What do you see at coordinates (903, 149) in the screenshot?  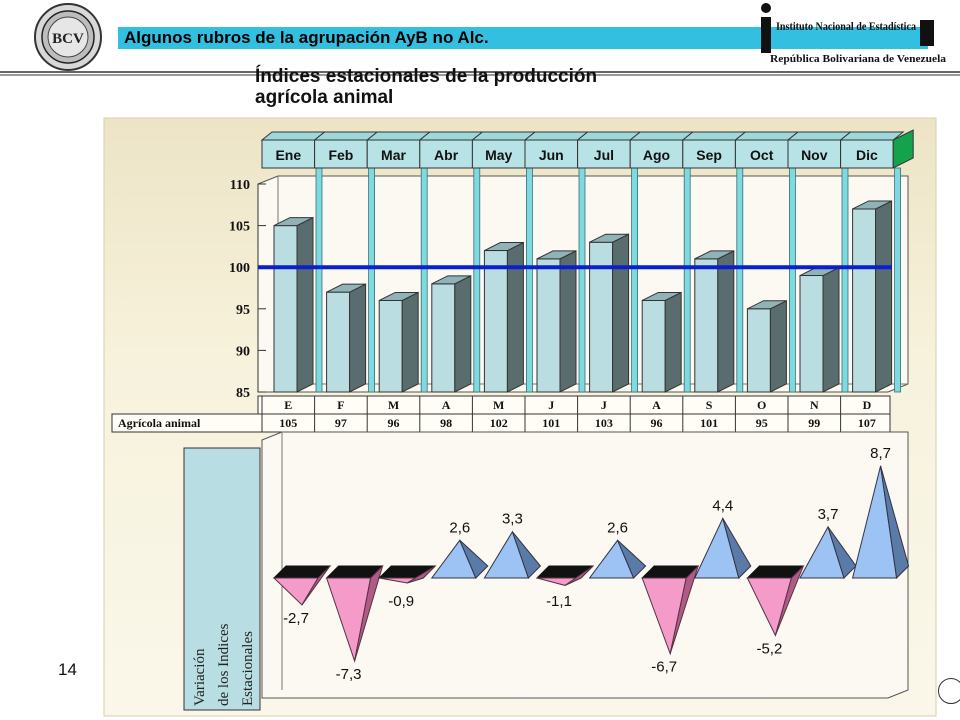 I see `month-header-side` at bounding box center [903, 149].